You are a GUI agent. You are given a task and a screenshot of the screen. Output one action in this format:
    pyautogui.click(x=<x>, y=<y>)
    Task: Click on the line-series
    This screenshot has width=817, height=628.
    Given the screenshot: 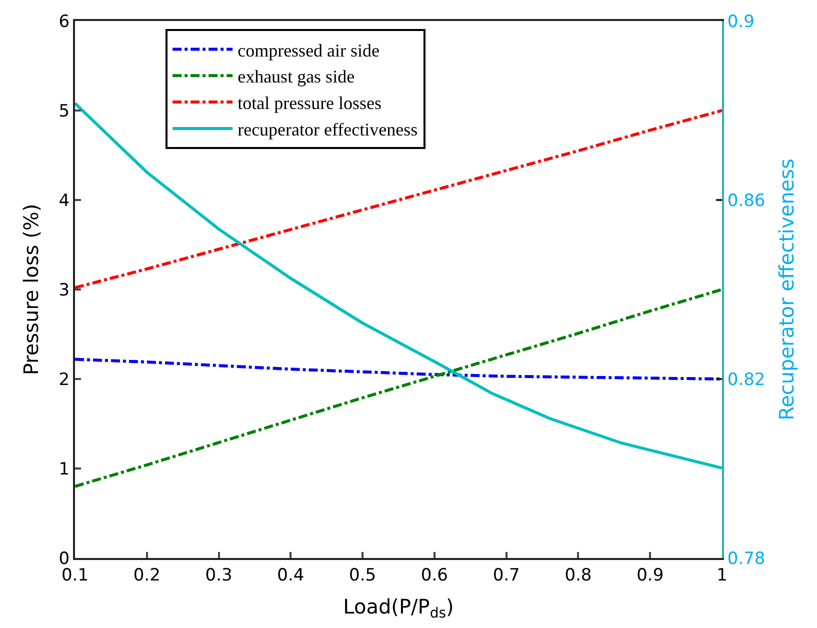 What is the action you would take?
    pyautogui.click(x=398, y=369)
    